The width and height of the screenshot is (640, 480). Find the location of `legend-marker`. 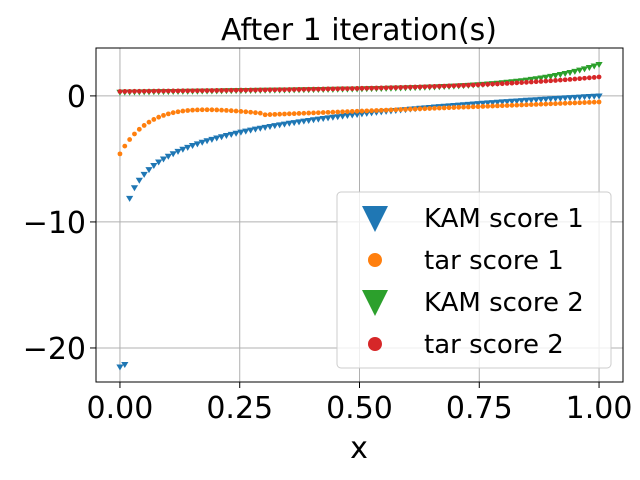

legend-marker is located at coordinates (375, 260).